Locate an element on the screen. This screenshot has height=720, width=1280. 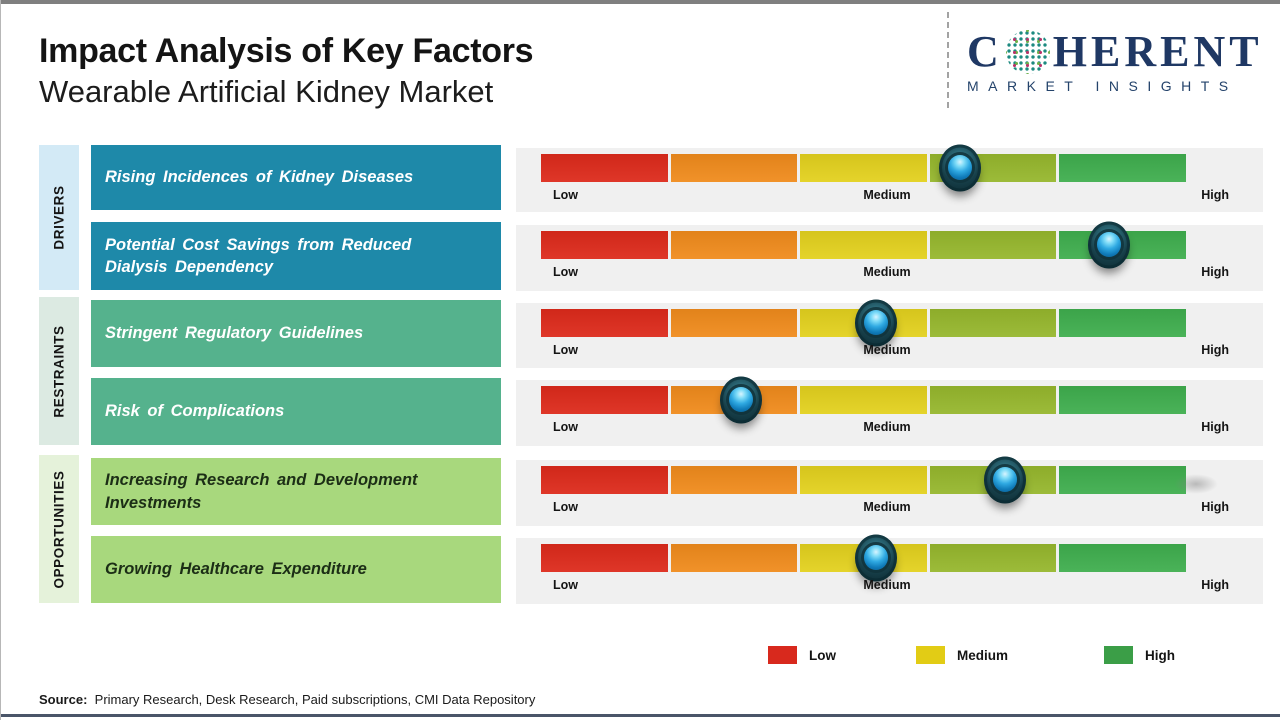
category-label-restraints: RESTRAINTS is located at coordinates (59, 371).